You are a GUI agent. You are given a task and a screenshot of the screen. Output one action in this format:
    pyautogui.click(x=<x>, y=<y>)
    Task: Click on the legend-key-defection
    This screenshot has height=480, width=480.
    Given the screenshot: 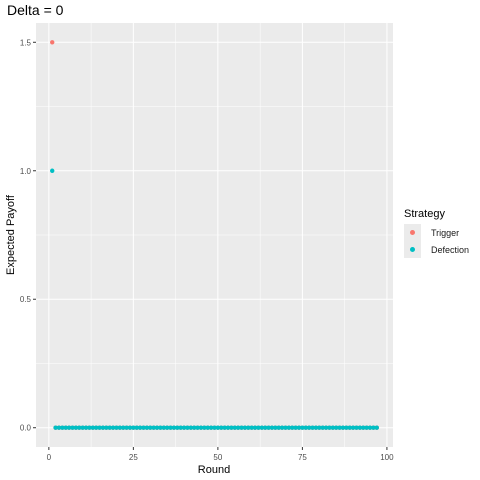 What is the action you would take?
    pyautogui.click(x=412, y=249)
    